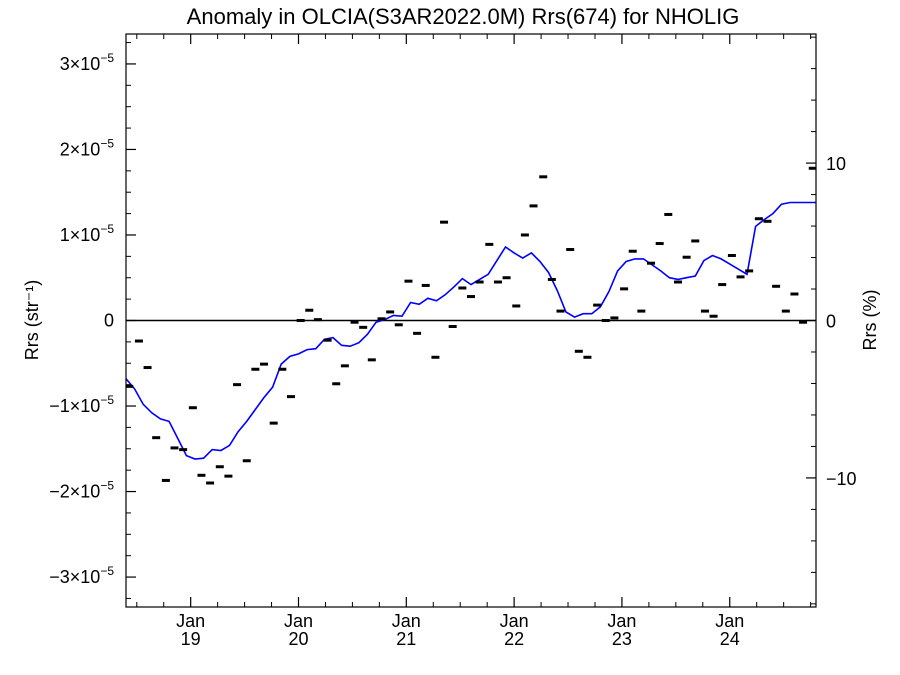 The height and width of the screenshot is (675, 900). What do you see at coordinates (87, 147) in the screenshot?
I see `left-tick-label: 2×10⁻⁵` at bounding box center [87, 147].